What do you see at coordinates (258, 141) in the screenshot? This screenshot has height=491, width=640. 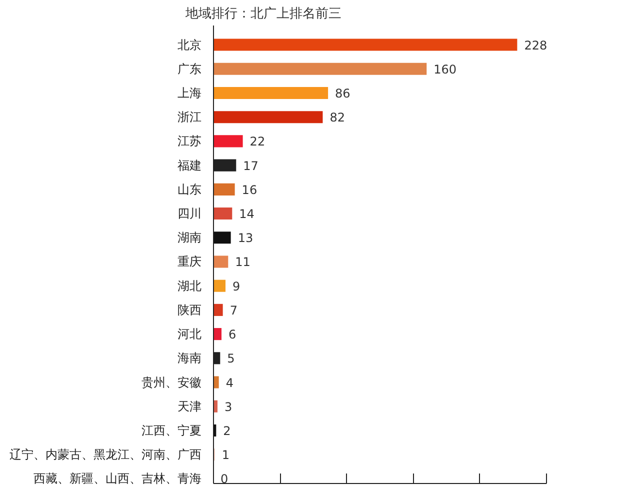 I see `data-label: 22` at bounding box center [258, 141].